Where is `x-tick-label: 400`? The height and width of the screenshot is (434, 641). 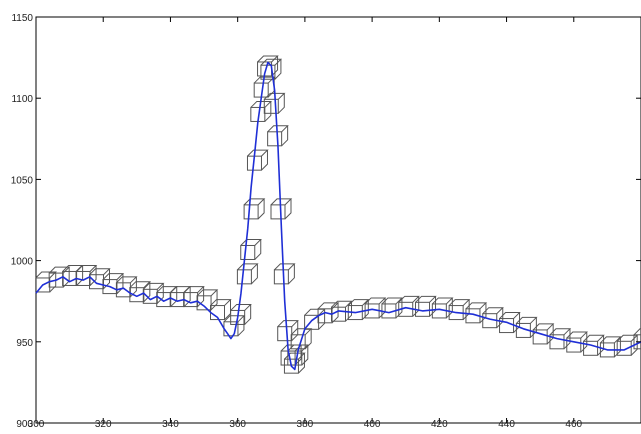 x-tick-label: 400 is located at coordinates (372, 424).